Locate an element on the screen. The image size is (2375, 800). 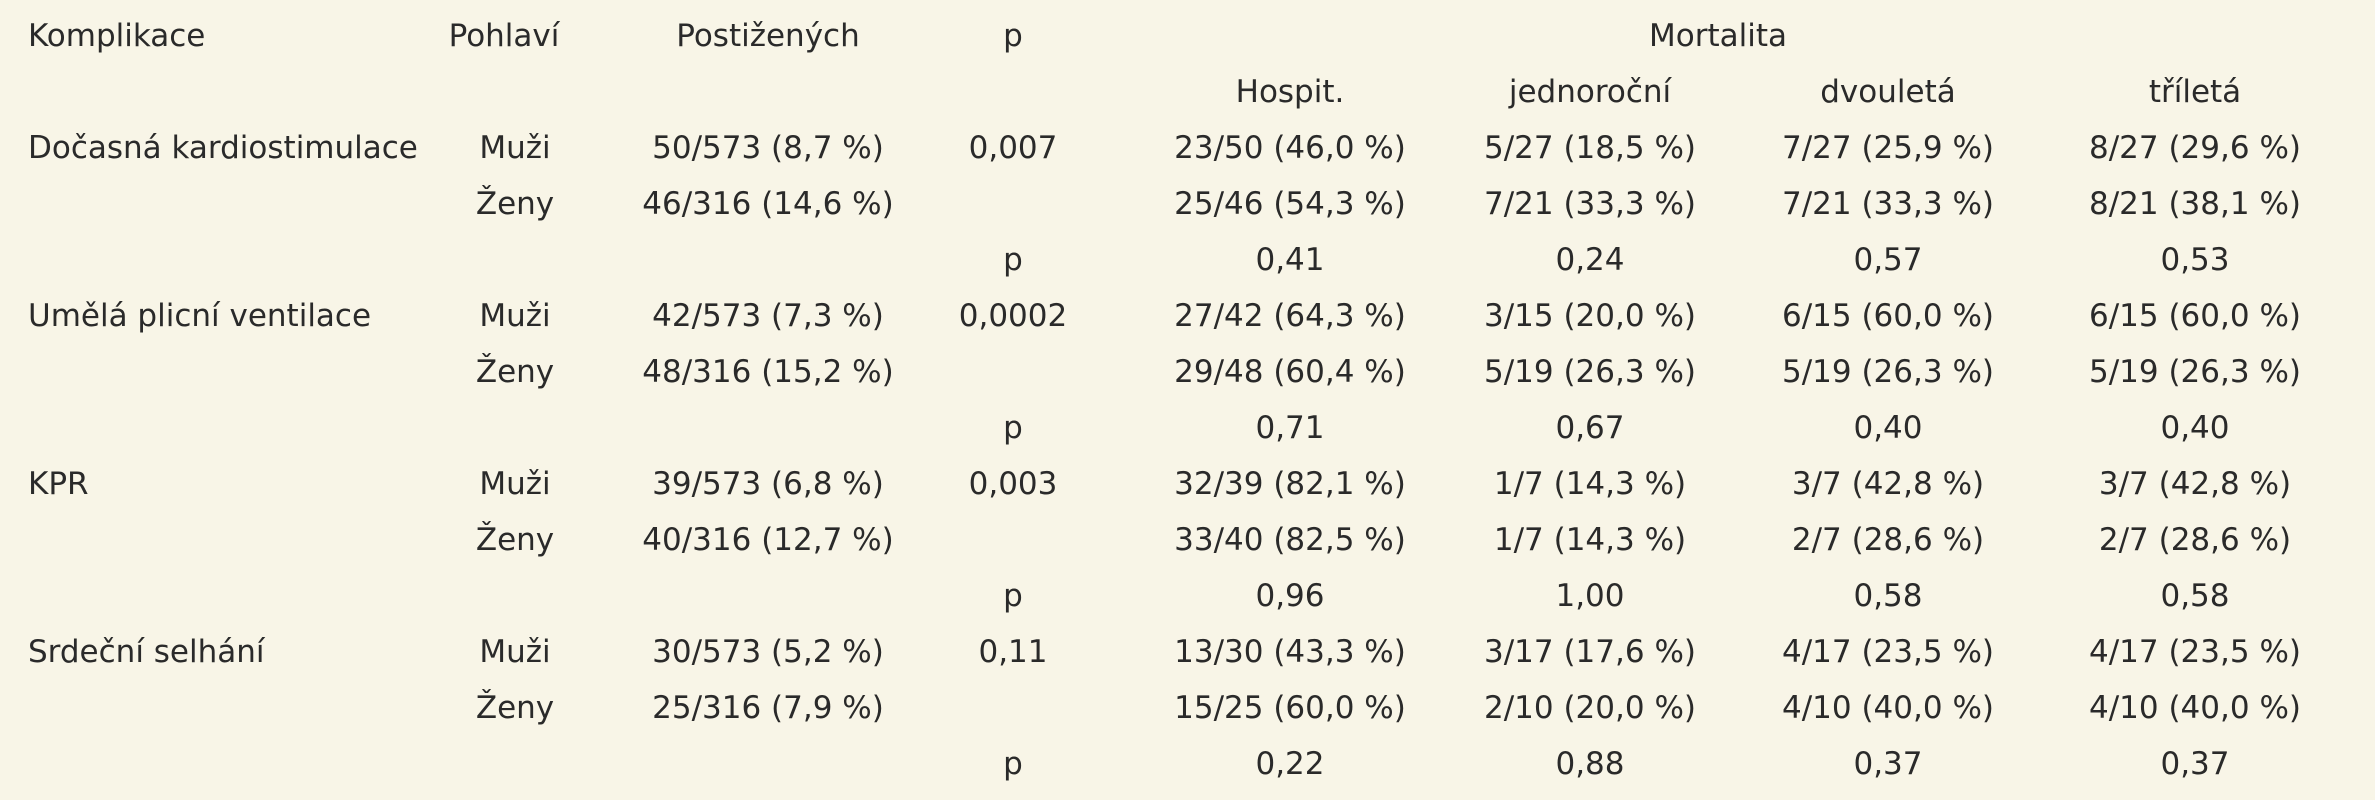
header-postizenych: Postižených is located at coordinates (768, 36).